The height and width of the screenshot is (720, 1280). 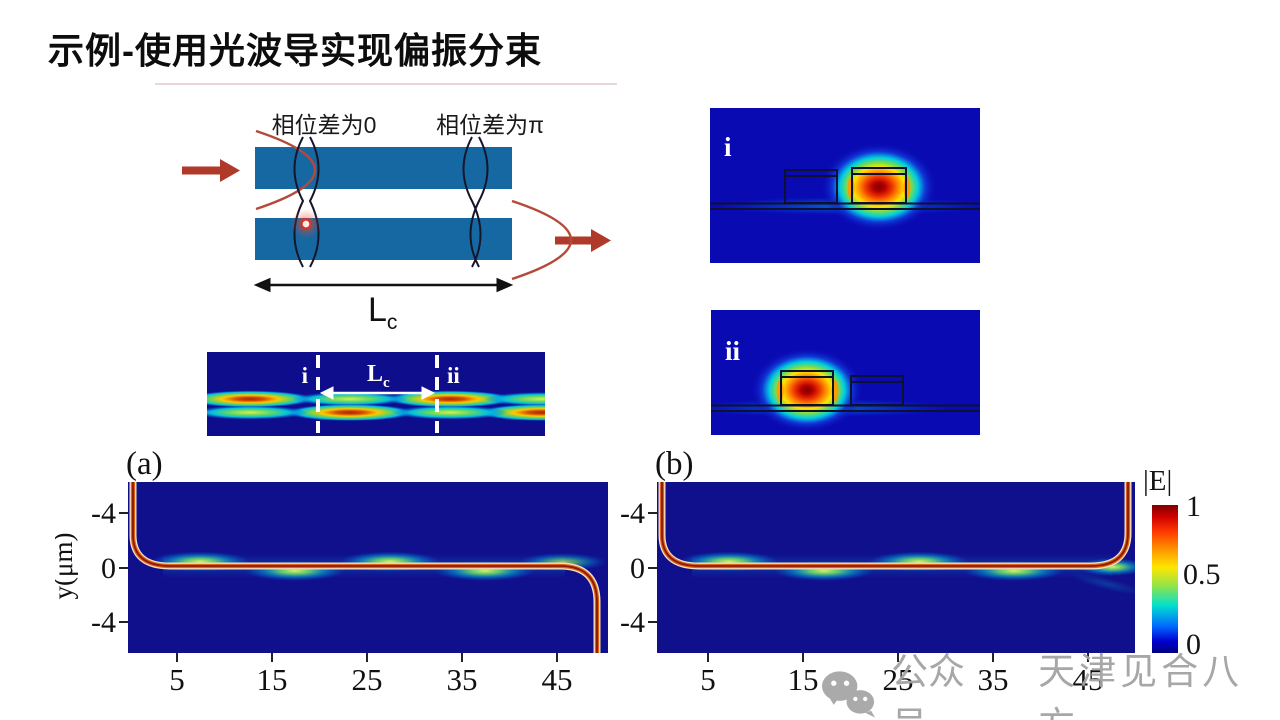 What do you see at coordinates (286, 170) in the screenshot?
I see `mode-envelope-input` at bounding box center [286, 170].